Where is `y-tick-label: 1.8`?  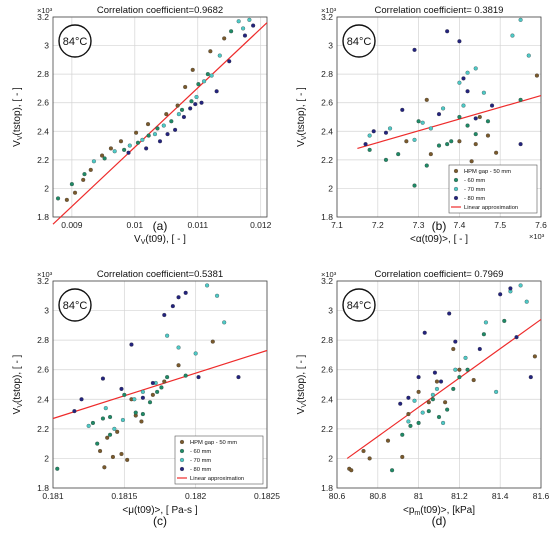
y-tick-label: 1.8 is located at coordinates (43, 488).